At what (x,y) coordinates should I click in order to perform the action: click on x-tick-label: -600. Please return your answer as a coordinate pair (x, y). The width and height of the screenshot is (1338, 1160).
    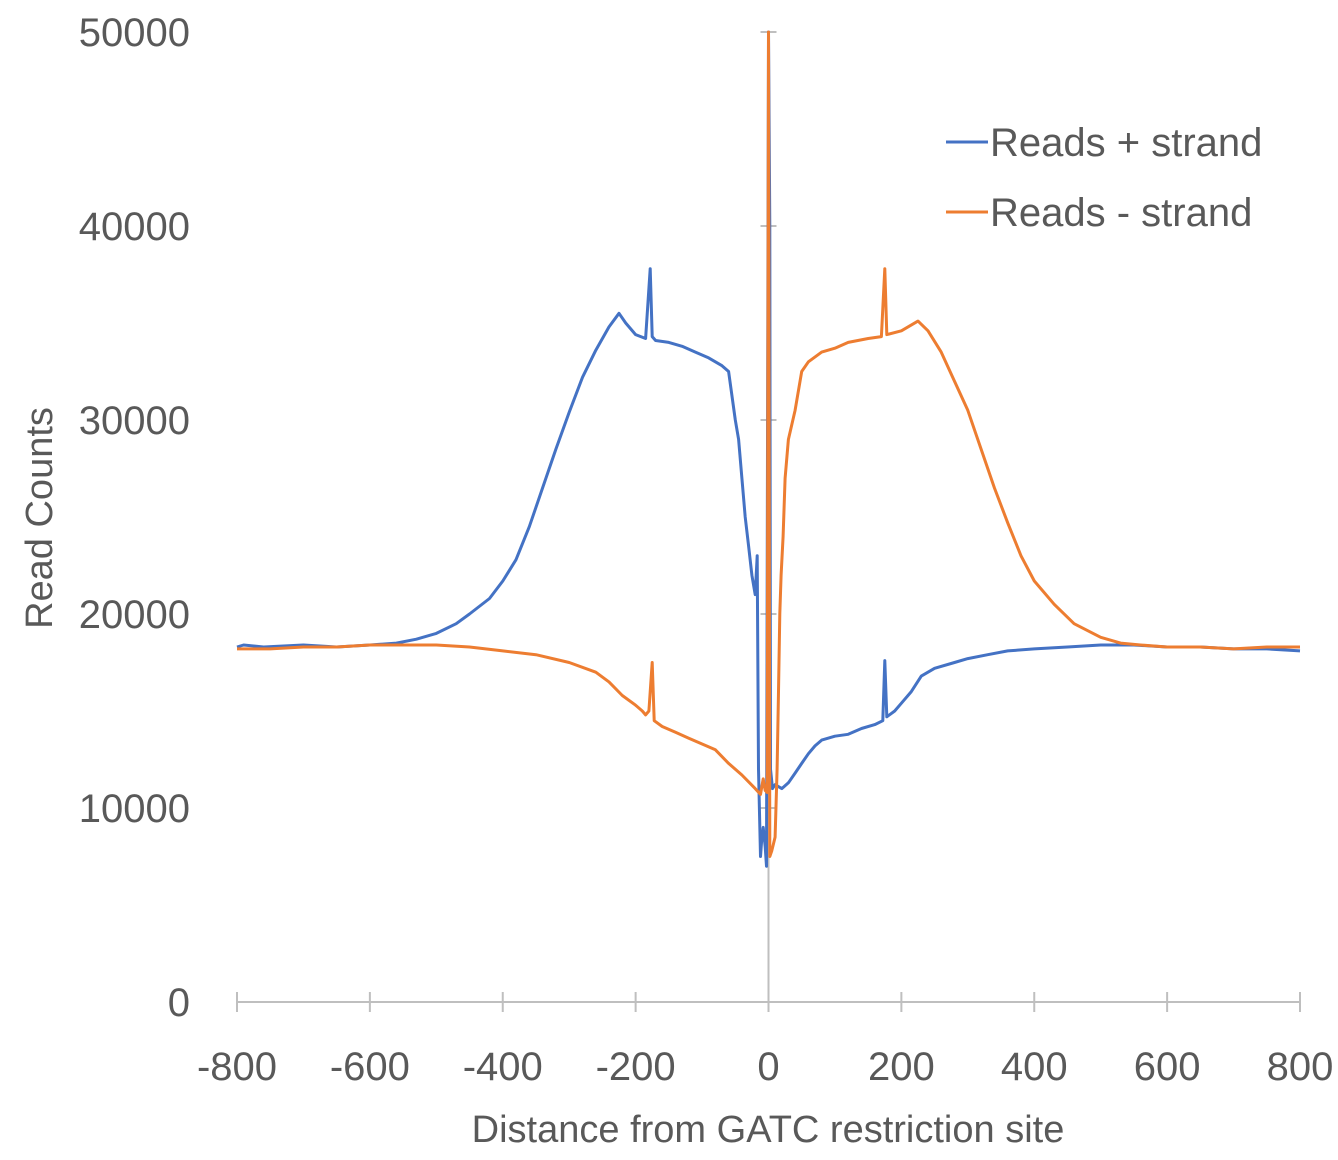
    Looking at the image, I should click on (370, 1067).